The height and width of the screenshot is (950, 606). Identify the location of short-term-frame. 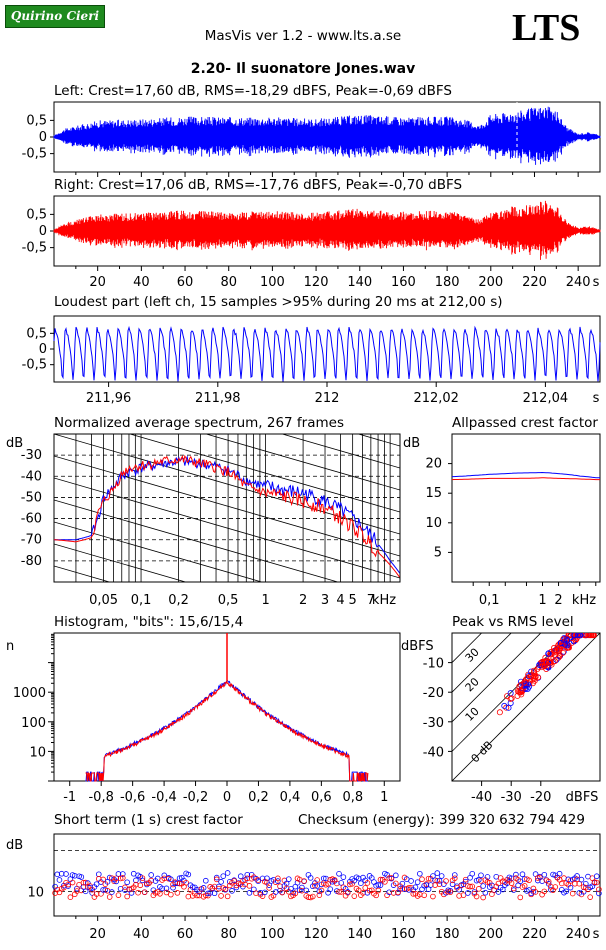
(327, 875).